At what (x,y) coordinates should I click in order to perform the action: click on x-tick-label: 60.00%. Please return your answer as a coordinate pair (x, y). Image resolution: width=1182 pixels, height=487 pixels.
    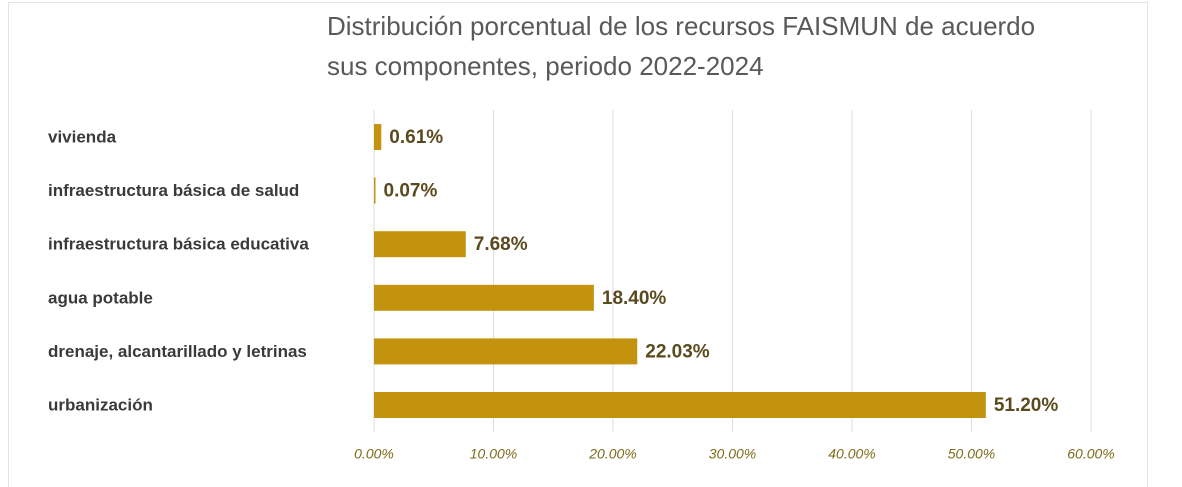
    Looking at the image, I should click on (1090, 454).